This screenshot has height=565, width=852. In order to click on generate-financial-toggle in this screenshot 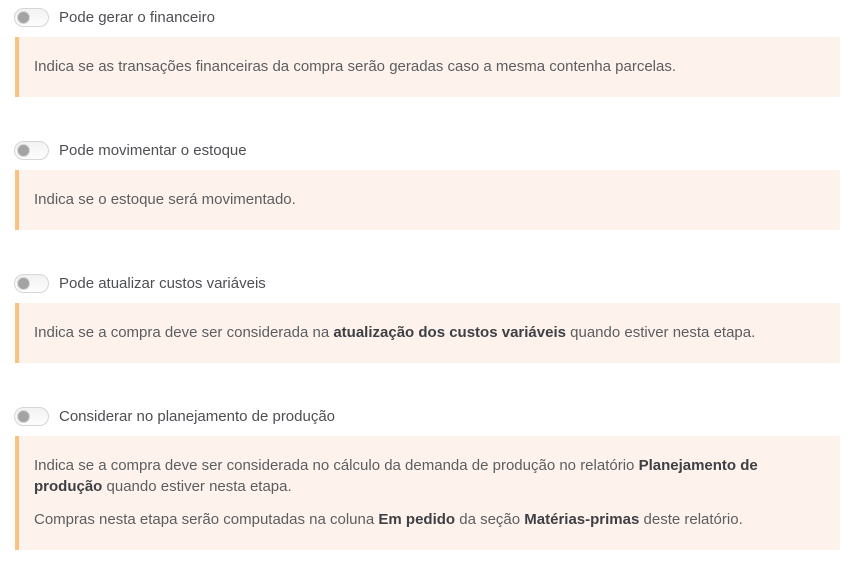, I will do `click(31, 17)`.